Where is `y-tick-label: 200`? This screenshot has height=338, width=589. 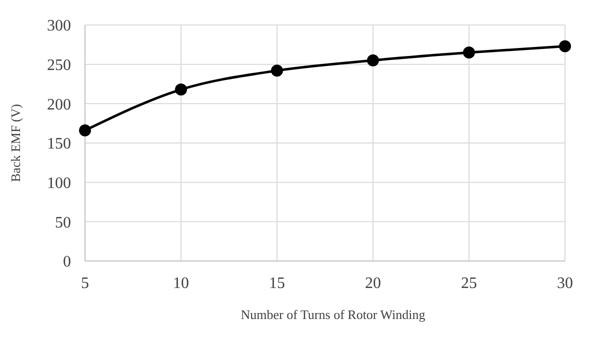
y-tick-label: 200 is located at coordinates (59, 105).